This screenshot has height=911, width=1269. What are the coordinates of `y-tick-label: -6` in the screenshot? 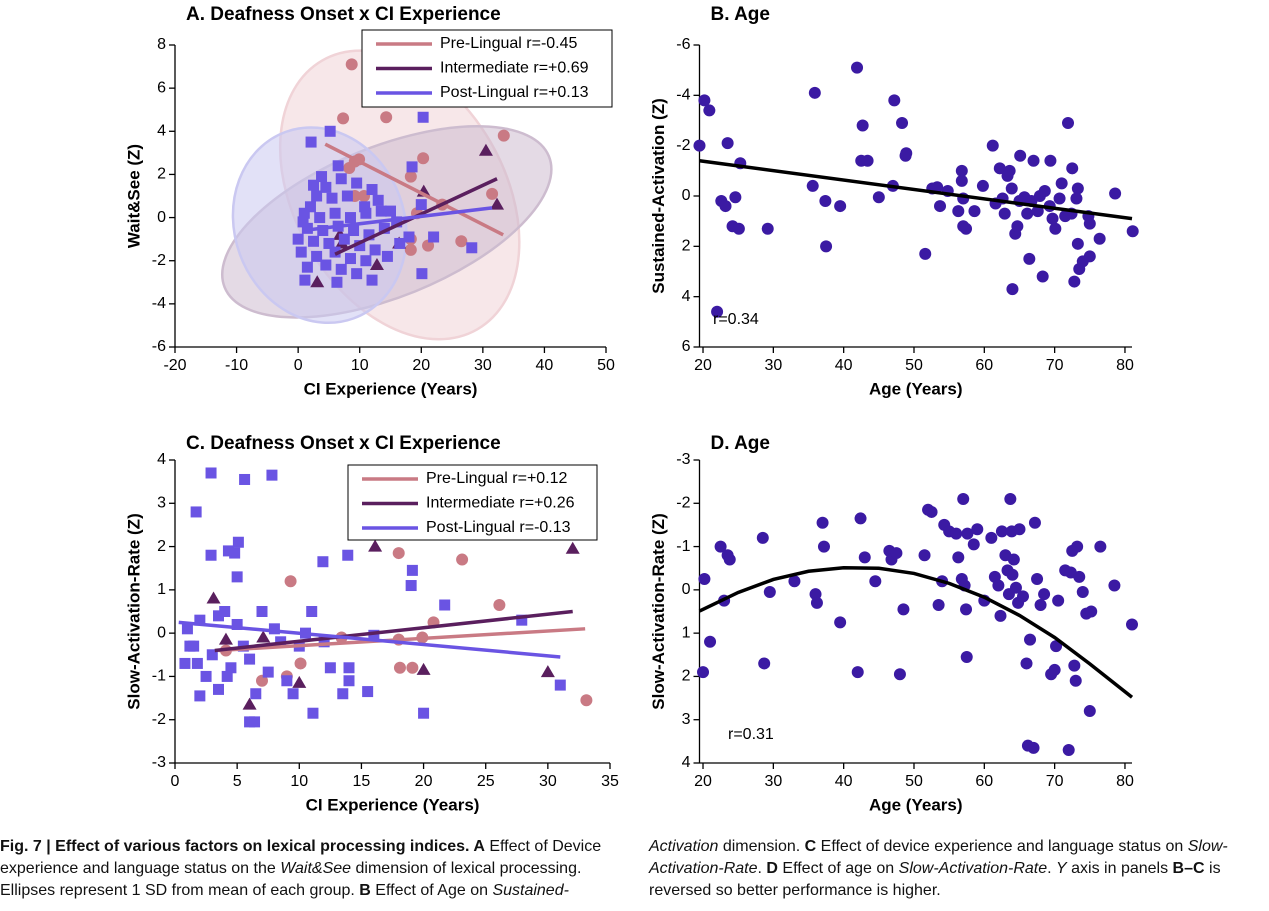 It's located at (683, 44).